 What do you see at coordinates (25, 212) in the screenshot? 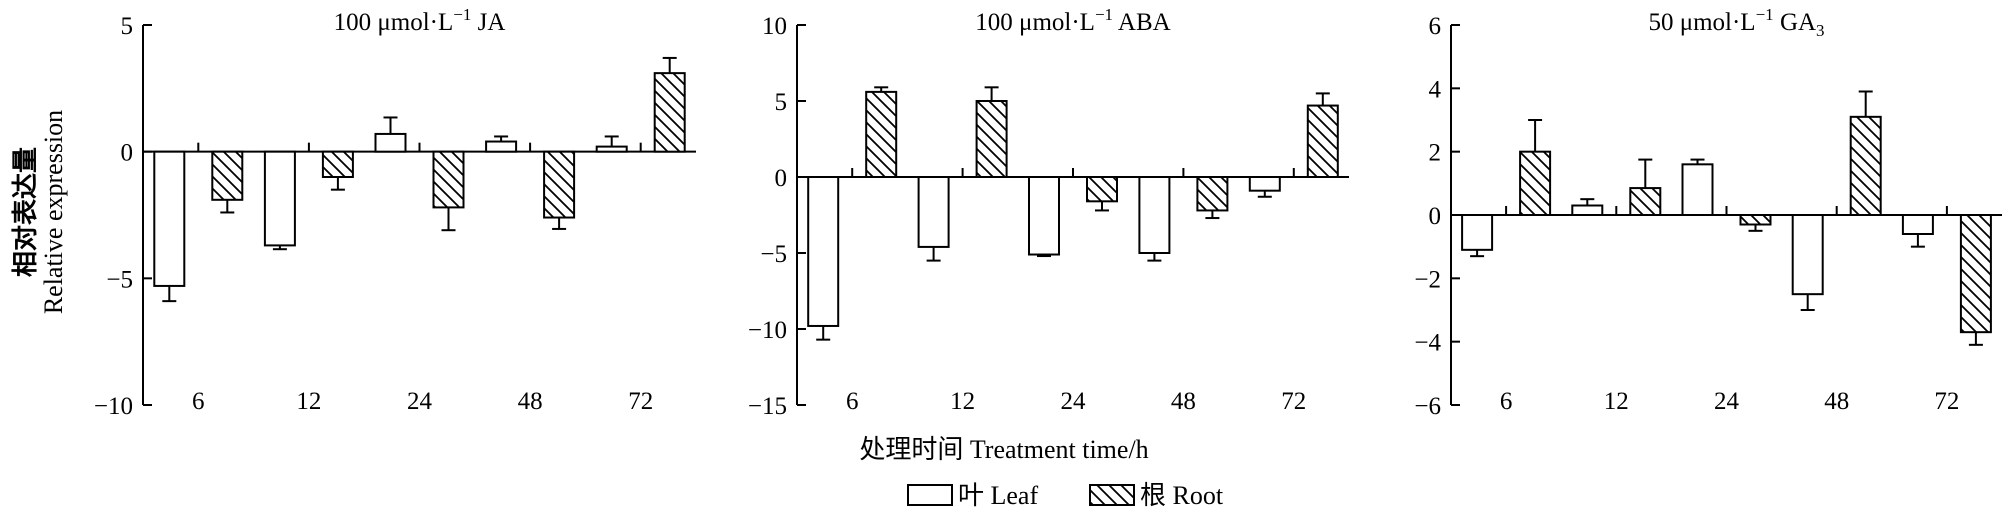
I see `y-axis-title-cn: 相对表达量` at bounding box center [25, 212].